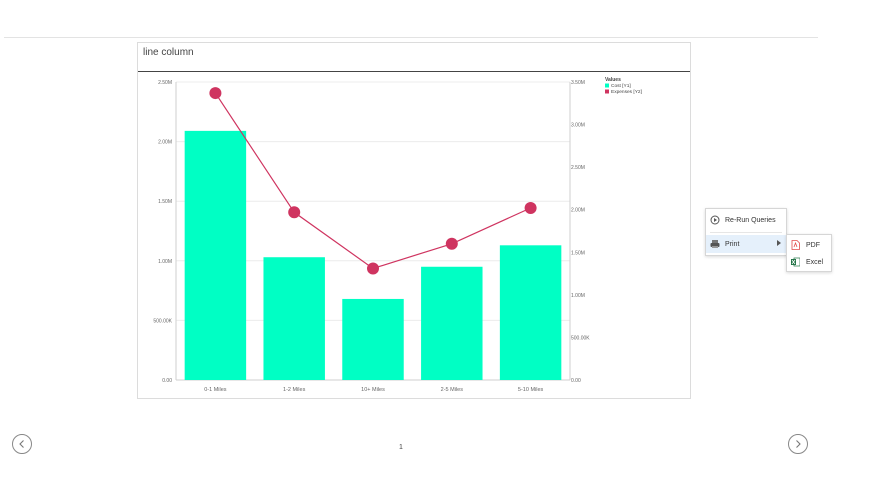 This screenshot has height=500, width=882. What do you see at coordinates (372, 181) in the screenshot?
I see `series-line` at bounding box center [372, 181].